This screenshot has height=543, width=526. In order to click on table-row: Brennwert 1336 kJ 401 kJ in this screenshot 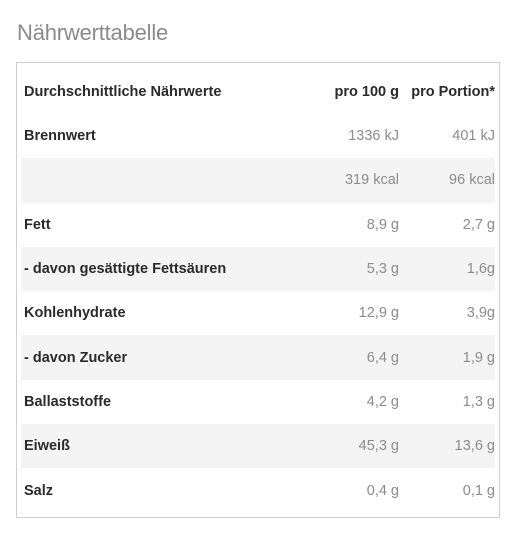, I will do `click(258, 136)`.